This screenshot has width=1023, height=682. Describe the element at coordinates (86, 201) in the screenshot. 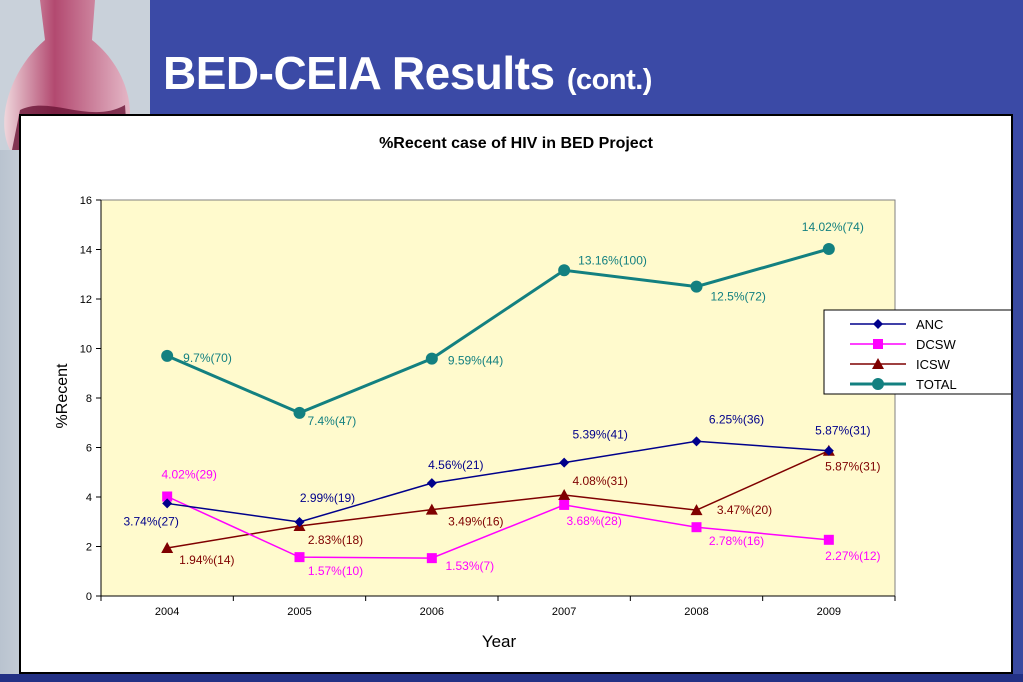

I see `y-tick-label: 16` at that location.